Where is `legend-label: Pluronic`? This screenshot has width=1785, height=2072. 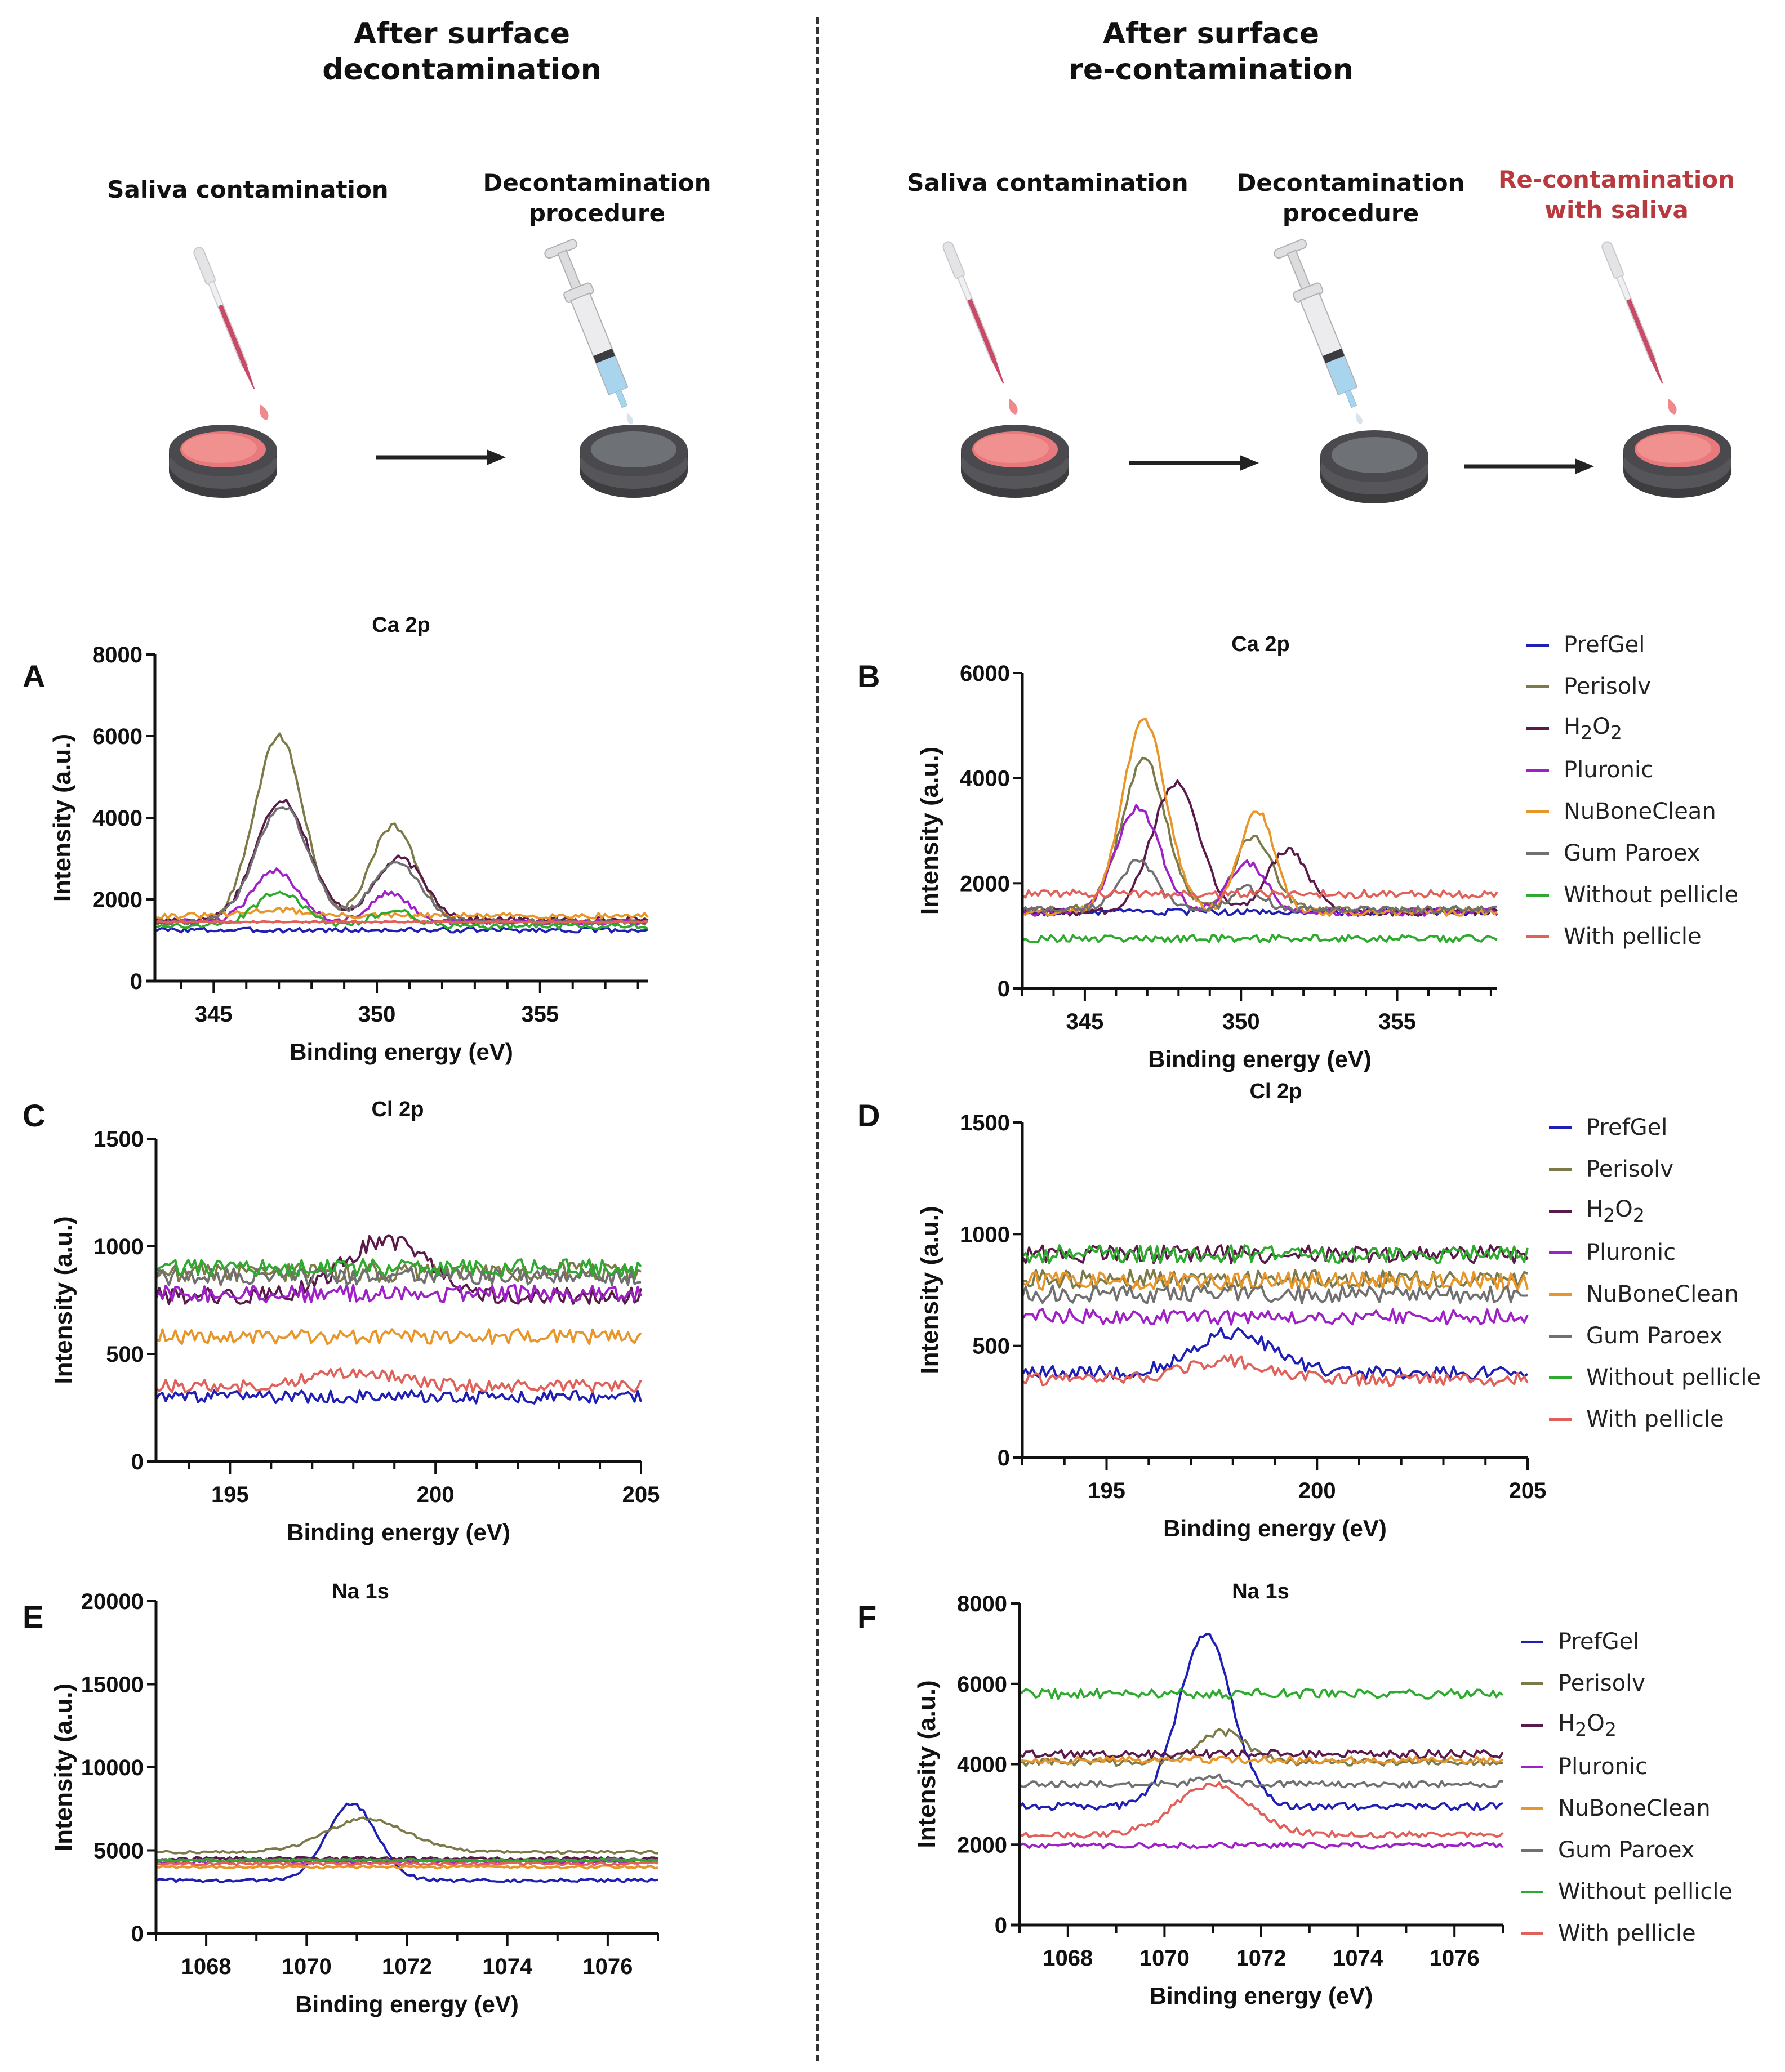 legend-label: Pluronic is located at coordinates (1609, 770).